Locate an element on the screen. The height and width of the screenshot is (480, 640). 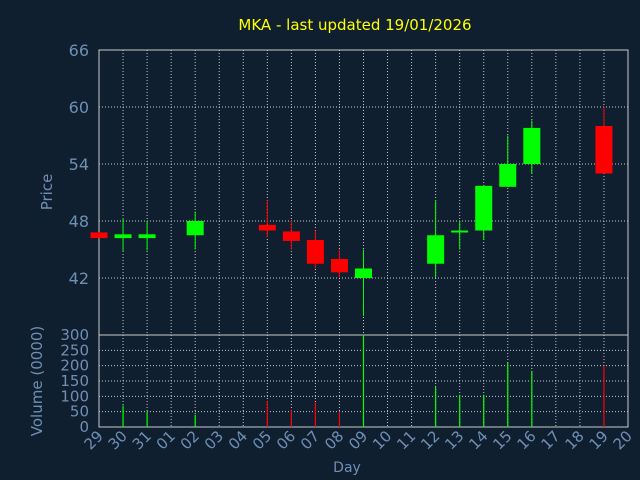
x-tick-label: 08 is located at coordinates (334, 440).